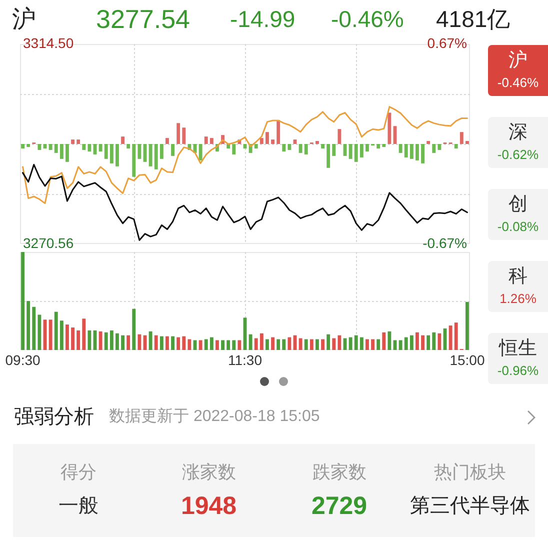  Describe the element at coordinates (467, 360) in the screenshot. I see `x-tick-label: 15:00` at that location.